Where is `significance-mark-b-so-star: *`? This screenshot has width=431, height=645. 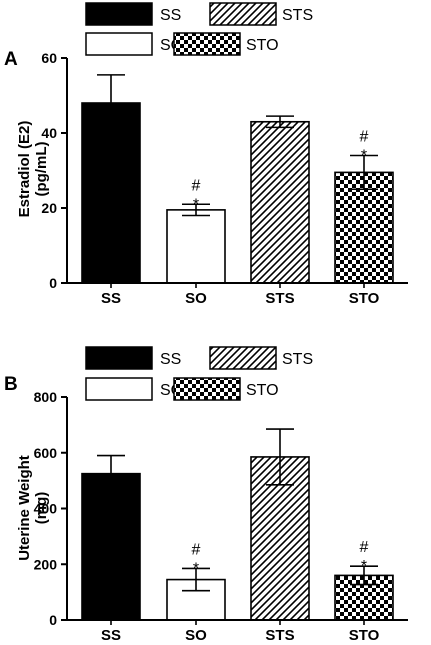
significance-mark-b-so-star: * is located at coordinates (196, 568).